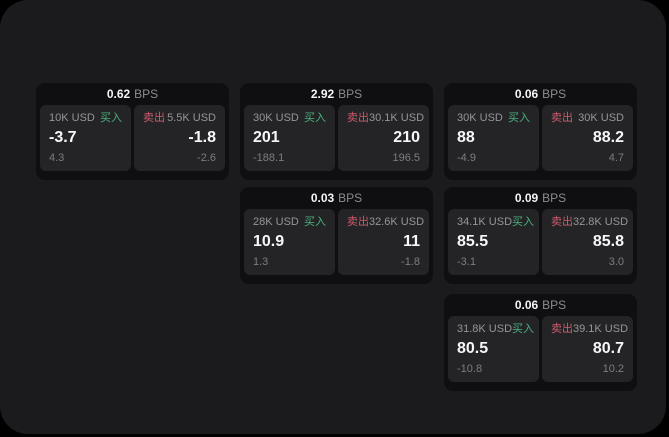 Image resolution: width=669 pixels, height=437 pixels. What do you see at coordinates (540, 198) in the screenshot?
I see `spread-header: 0.09 BPS` at bounding box center [540, 198].